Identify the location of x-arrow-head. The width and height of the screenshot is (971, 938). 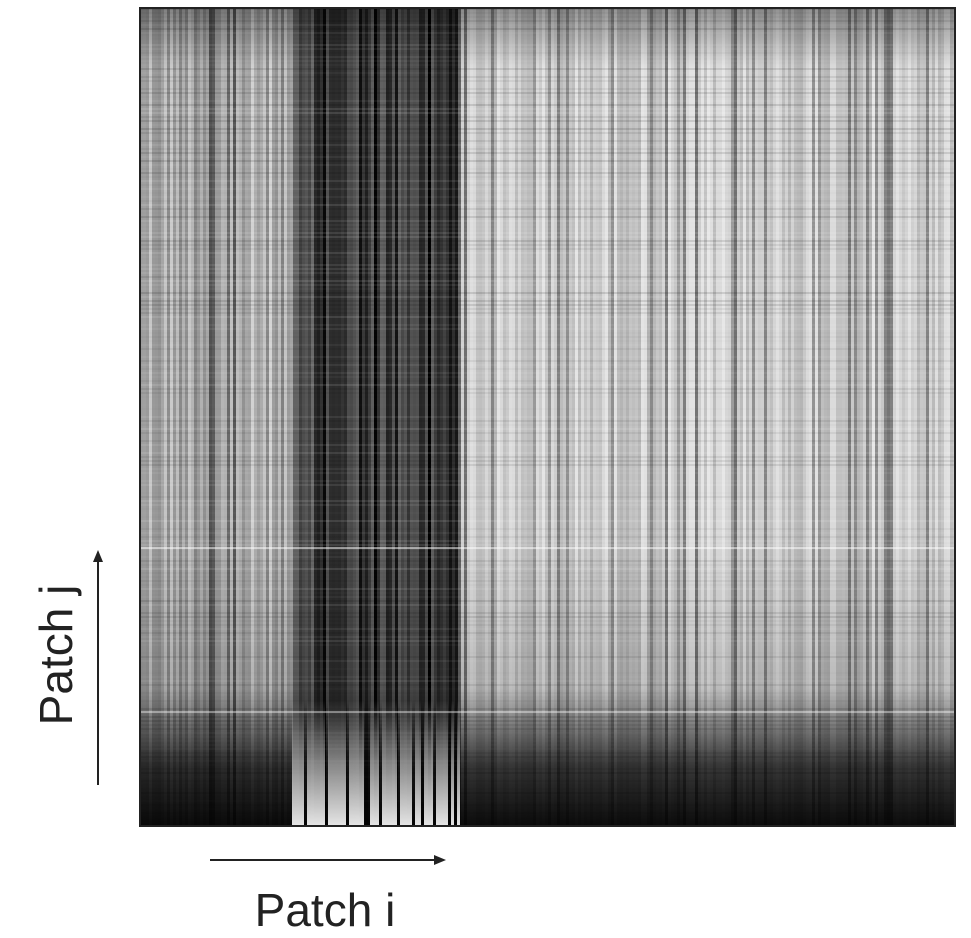
(440, 860).